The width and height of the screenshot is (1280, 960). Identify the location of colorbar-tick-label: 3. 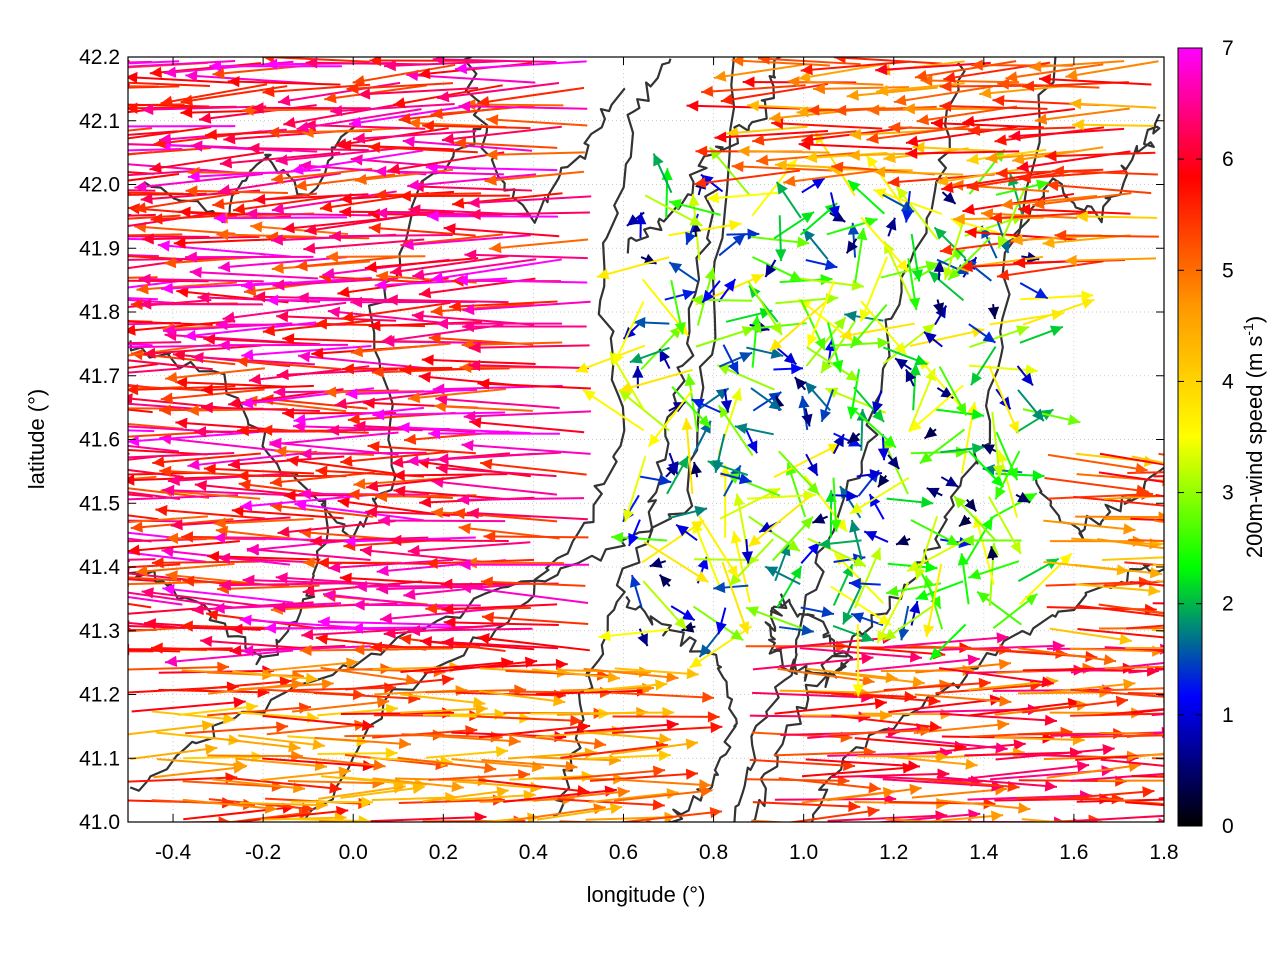
(1228, 493).